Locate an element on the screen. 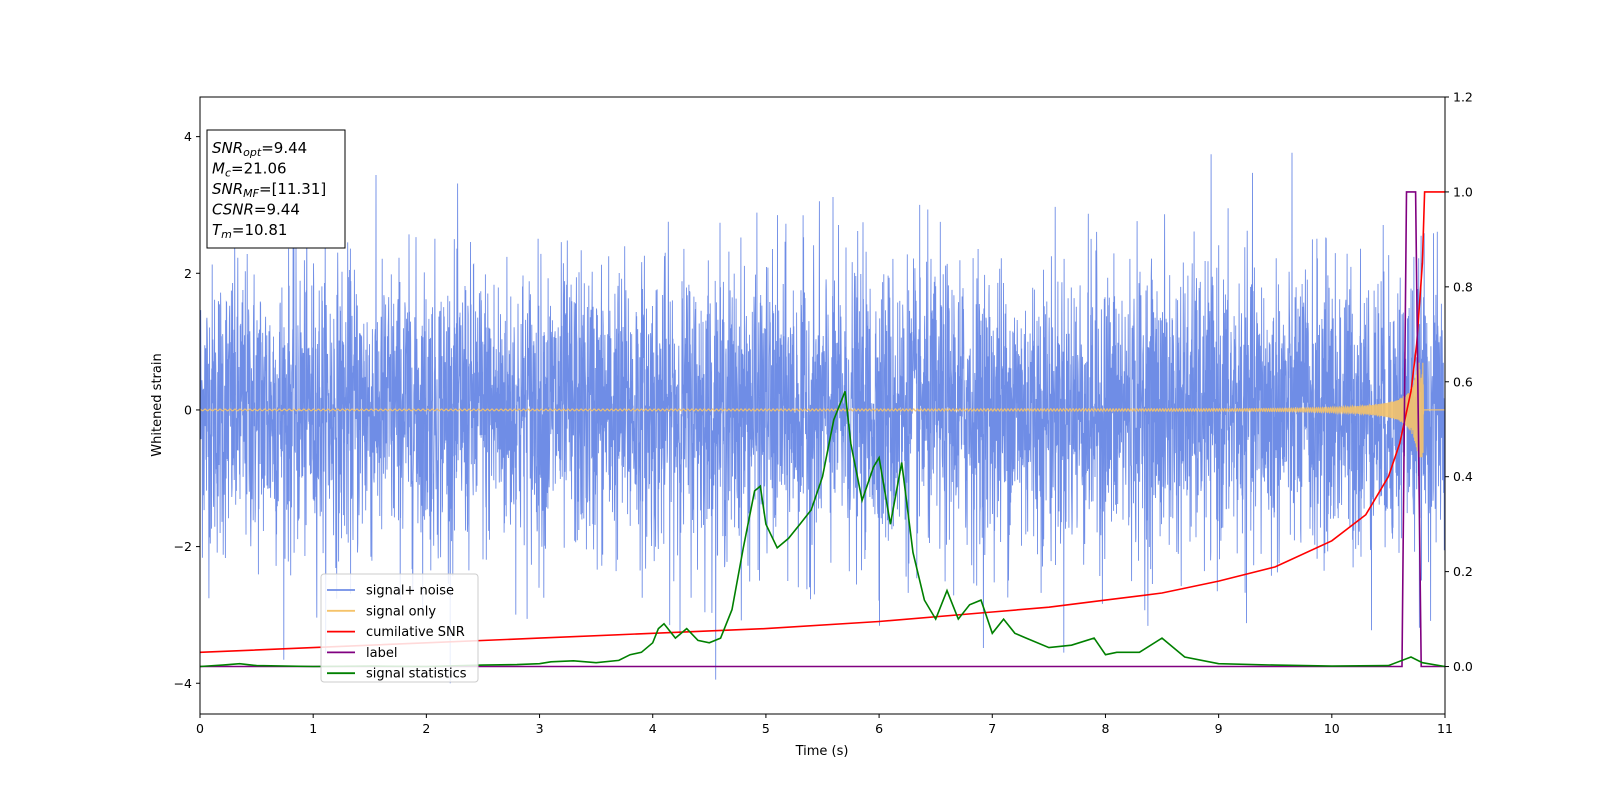 Image resolution: width=1600 pixels, height=800 pixels. legend-entry: cumilative SNR is located at coordinates (415, 632).